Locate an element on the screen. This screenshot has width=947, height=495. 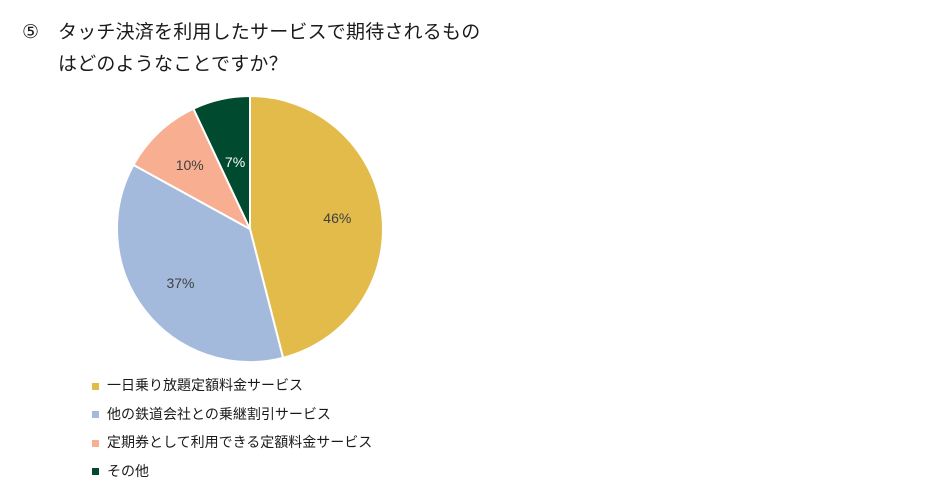
legend-label: その他 is located at coordinates (128, 471).